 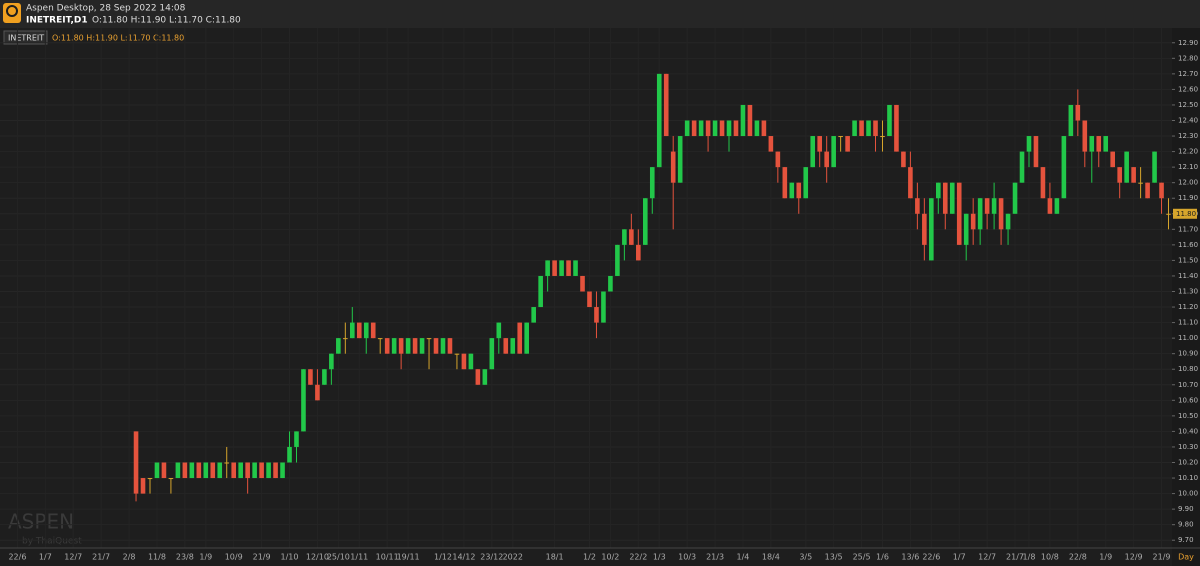 I want to click on x-tick-label: 14/12, so click(x=463, y=557).